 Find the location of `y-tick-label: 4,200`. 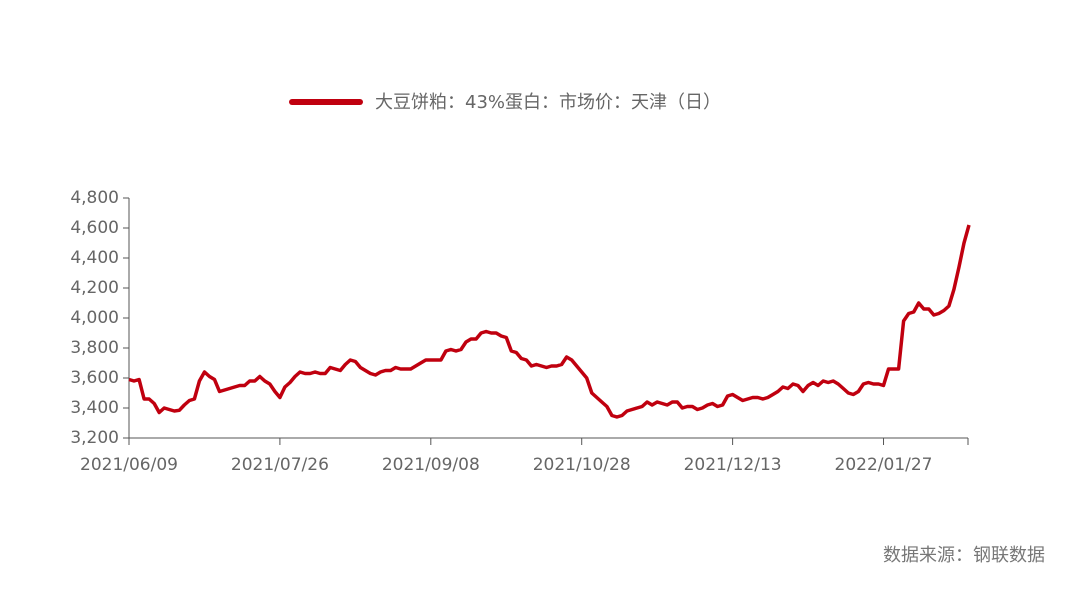

y-tick-label: 4,200 is located at coordinates (94, 288).